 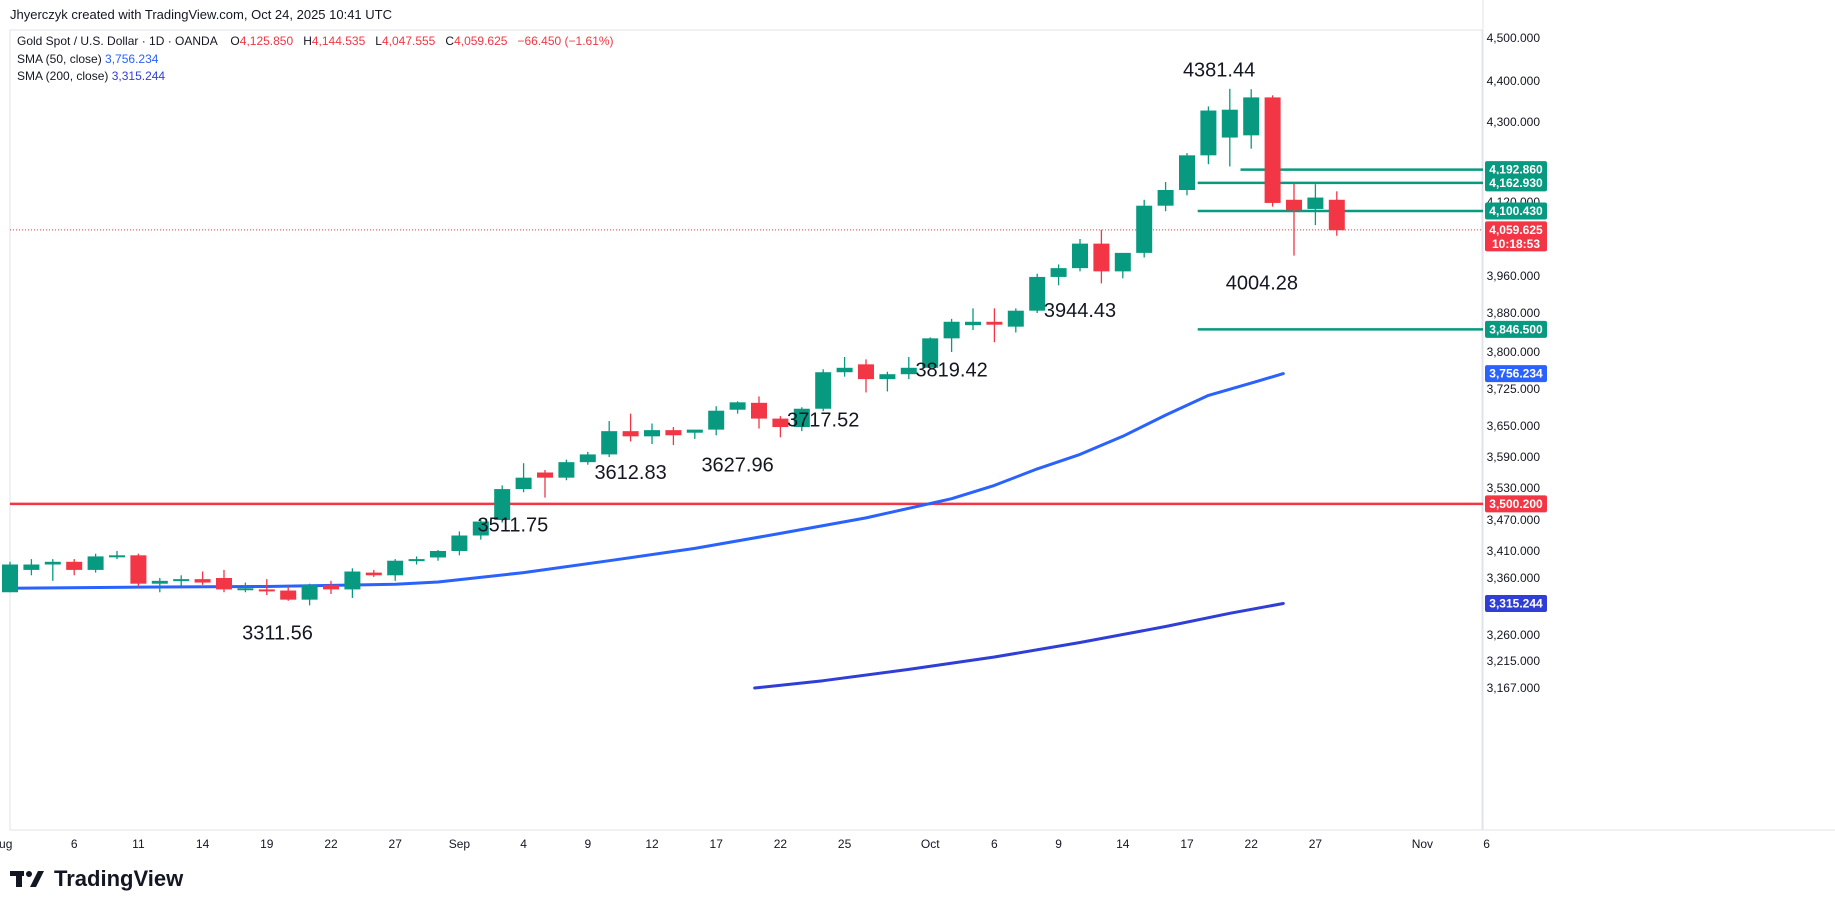 What do you see at coordinates (1516, 183) in the screenshot?
I see `badge-support-1-label: 4,162.930` at bounding box center [1516, 183].